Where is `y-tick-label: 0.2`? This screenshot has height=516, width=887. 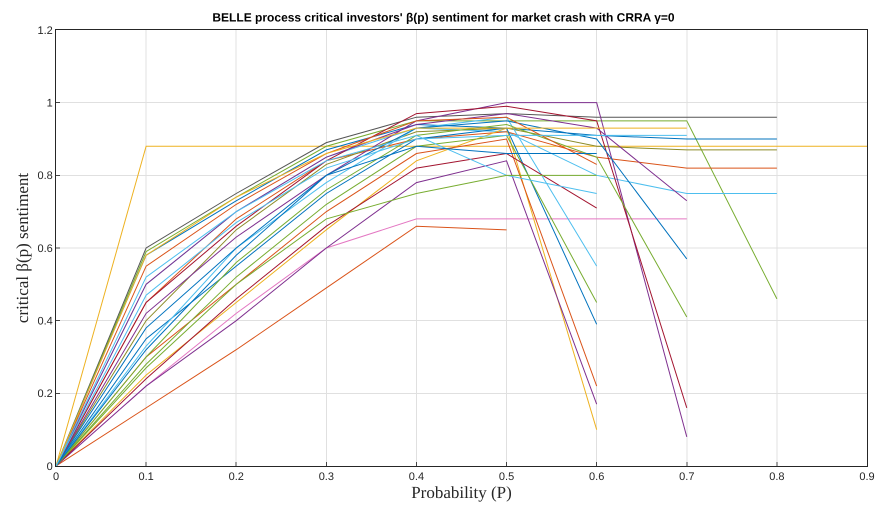 y-tick-label: 0.2 is located at coordinates (45, 394).